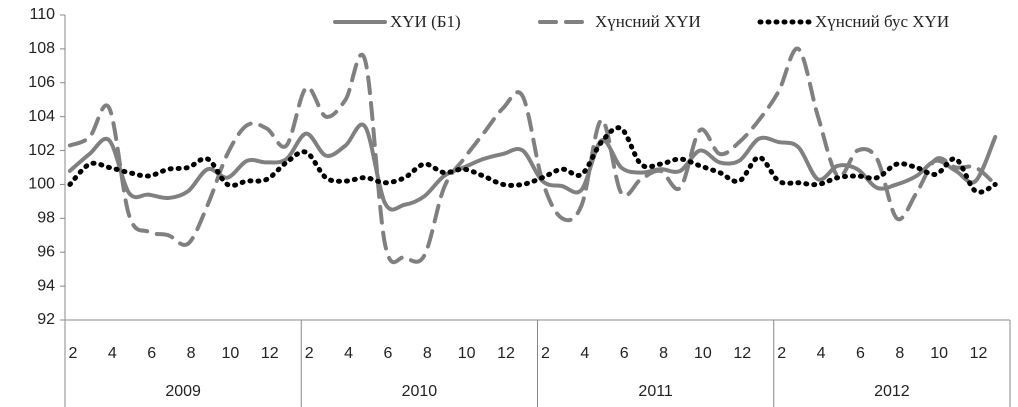  Describe the element at coordinates (41, 48) in the screenshot. I see `y-tick-label: 108` at that location.